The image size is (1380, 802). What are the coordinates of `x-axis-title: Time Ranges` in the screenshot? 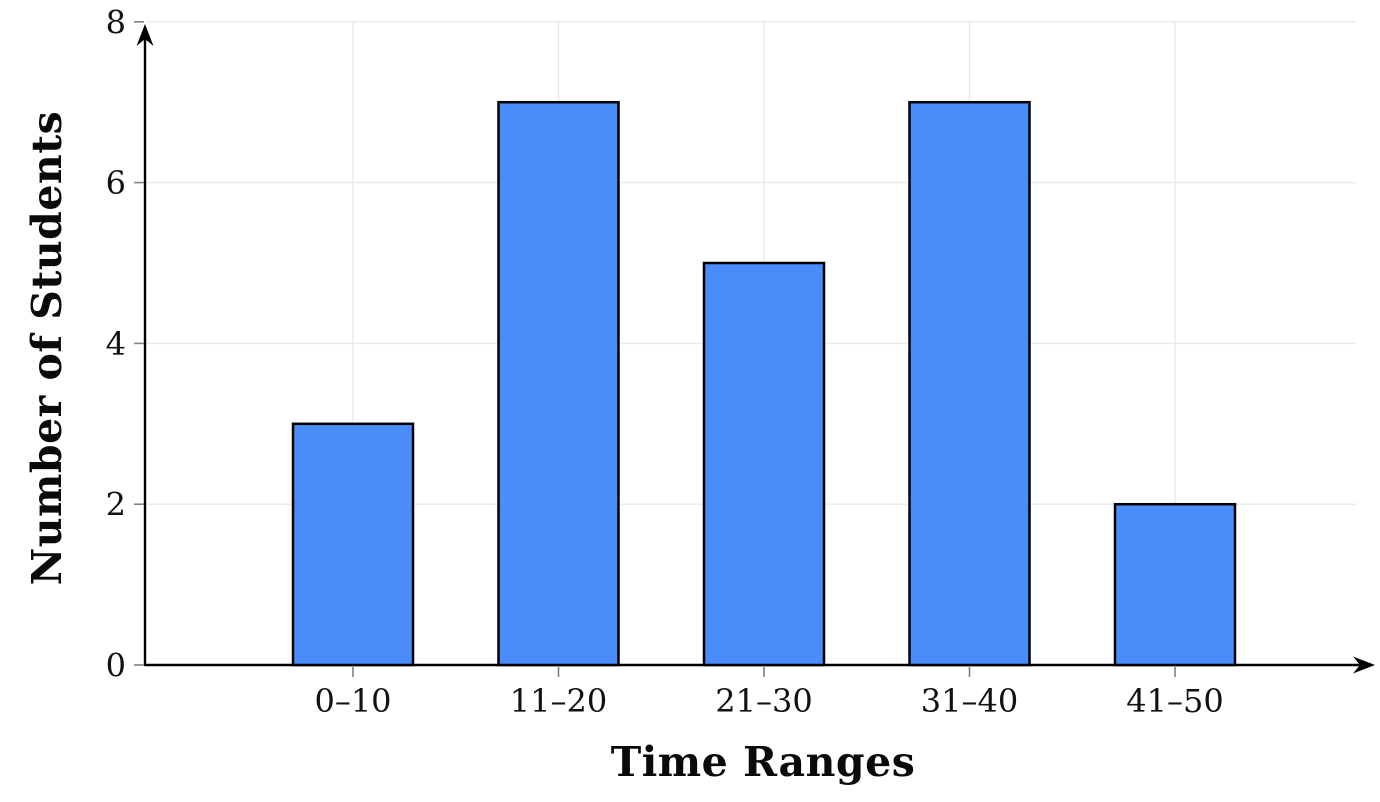 It's located at (763, 762).